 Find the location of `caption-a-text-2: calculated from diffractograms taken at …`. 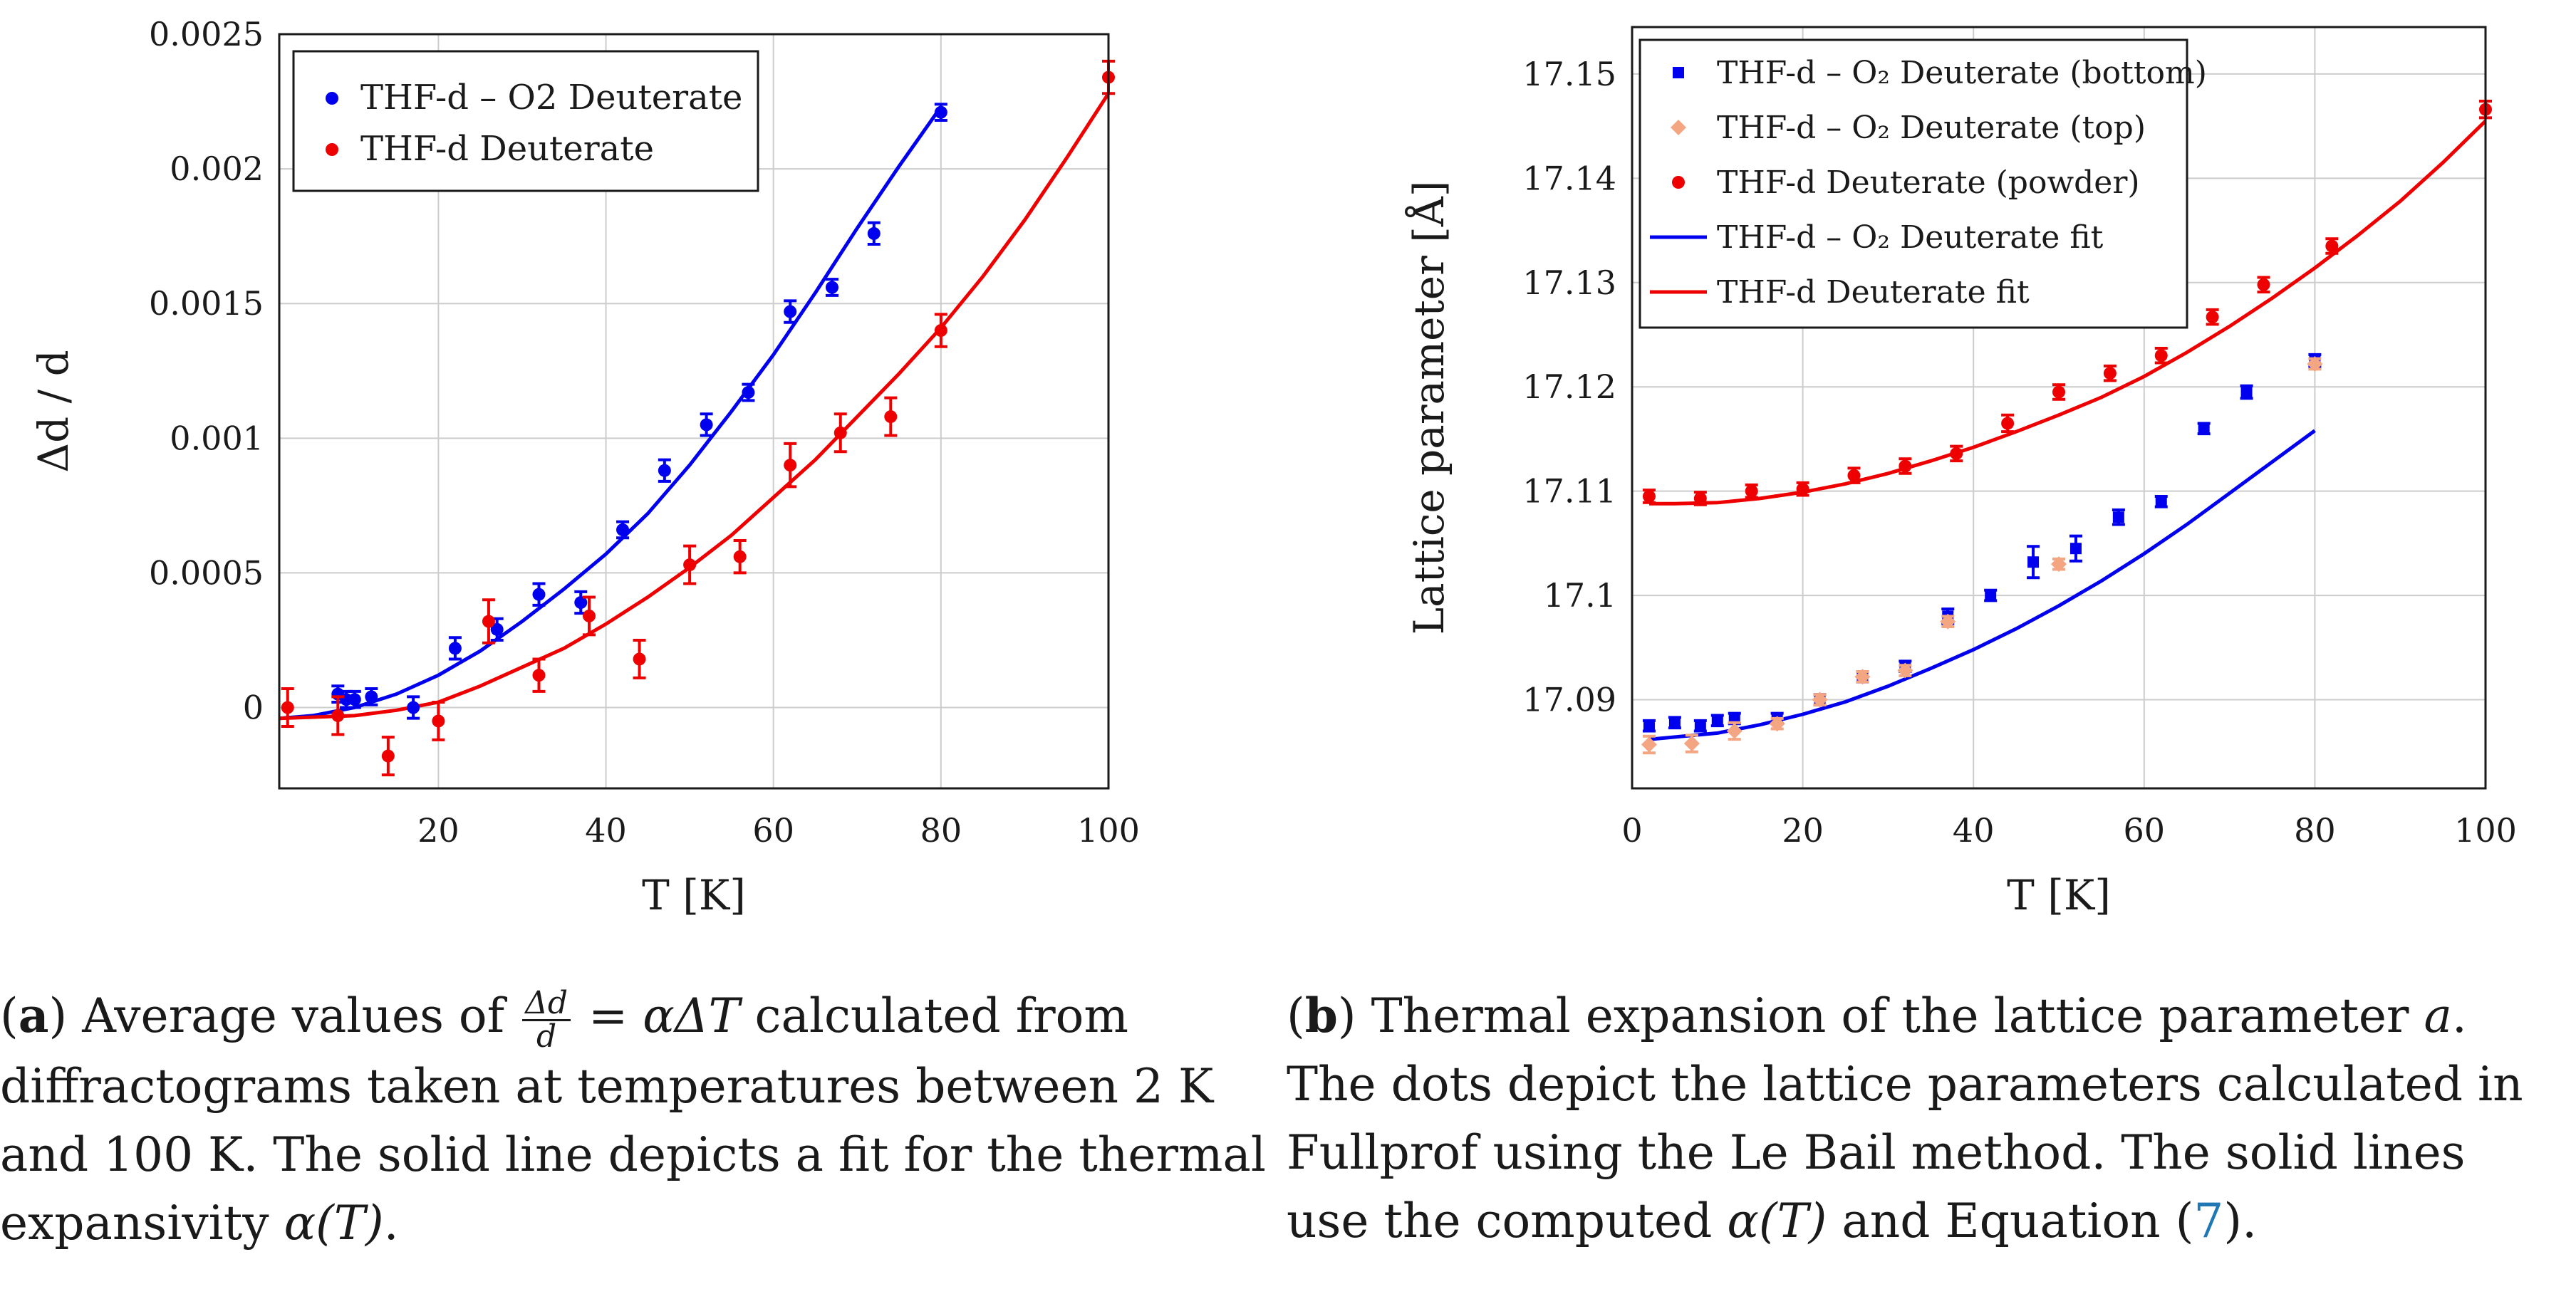

caption-a-text-2: calculated from diffractograms taken at … is located at coordinates (633, 1119).